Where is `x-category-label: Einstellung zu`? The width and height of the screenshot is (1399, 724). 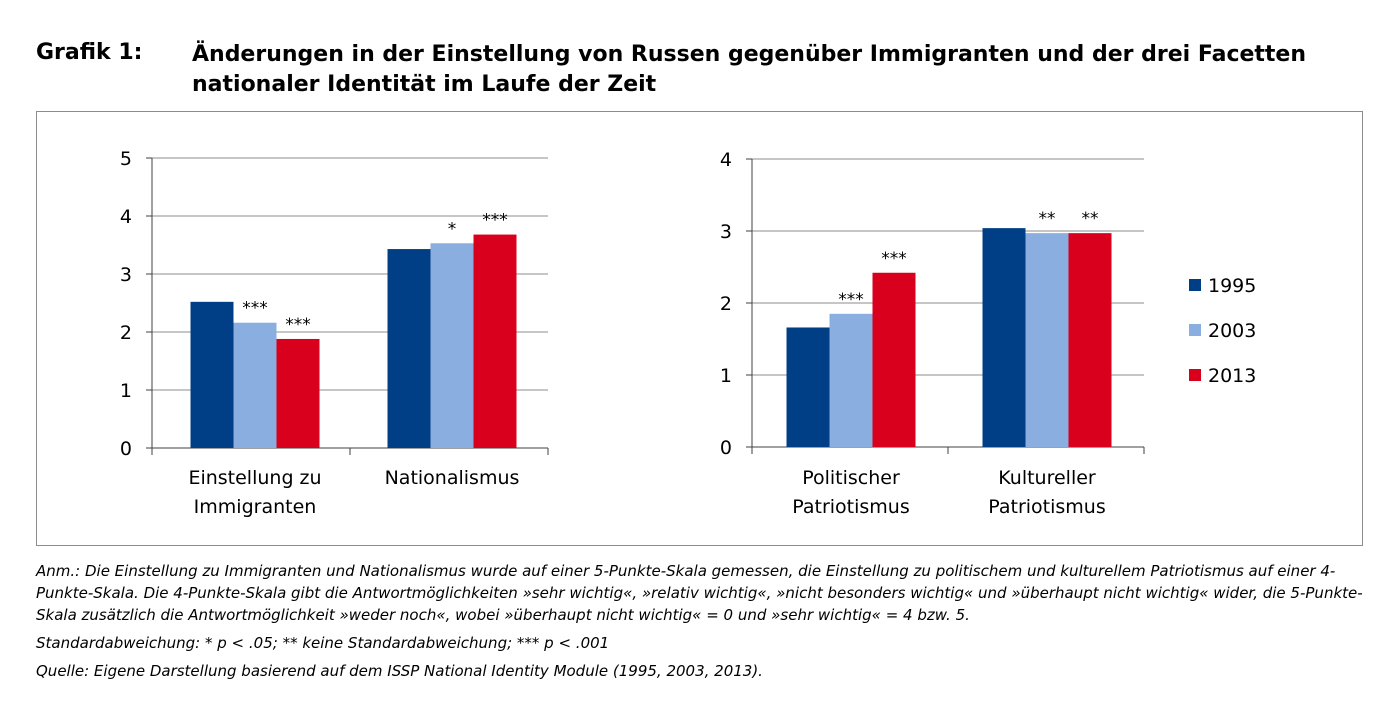
x-category-label: Einstellung zu is located at coordinates (254, 478).